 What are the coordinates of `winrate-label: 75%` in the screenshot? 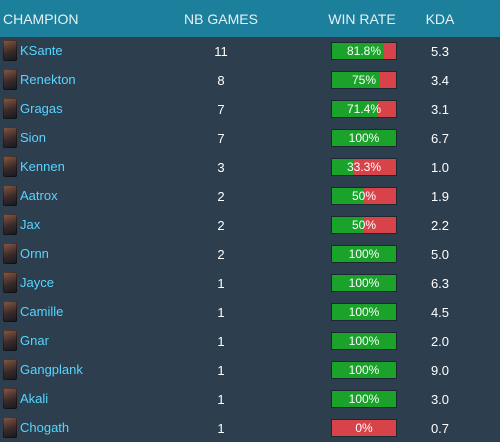 It's located at (364, 80).